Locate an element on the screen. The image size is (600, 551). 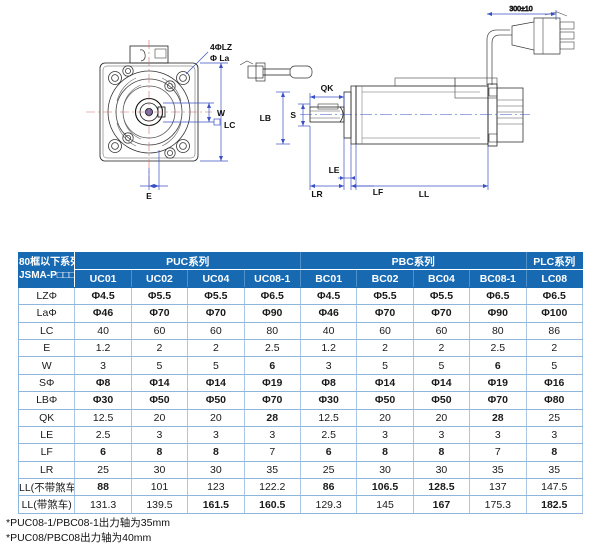
row-label-ll-no-brake: LL(不带煞车) is located at coordinates (46, 487).